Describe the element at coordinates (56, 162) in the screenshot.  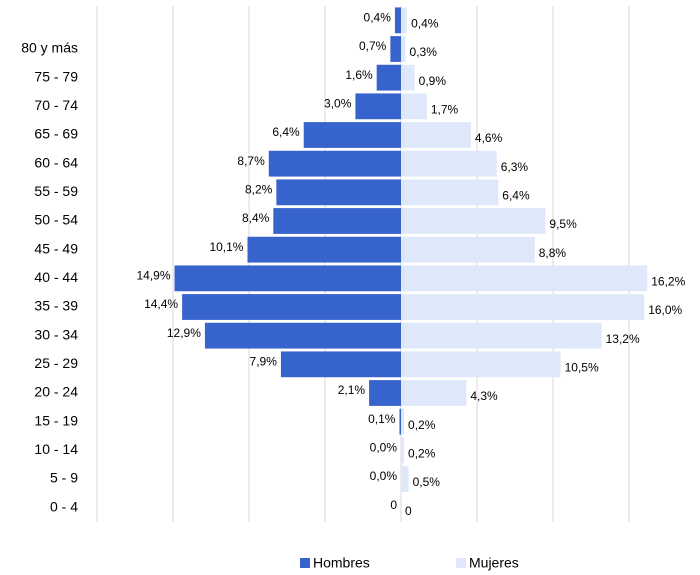
I see `y-tick-label: 60 - 64` at that location.